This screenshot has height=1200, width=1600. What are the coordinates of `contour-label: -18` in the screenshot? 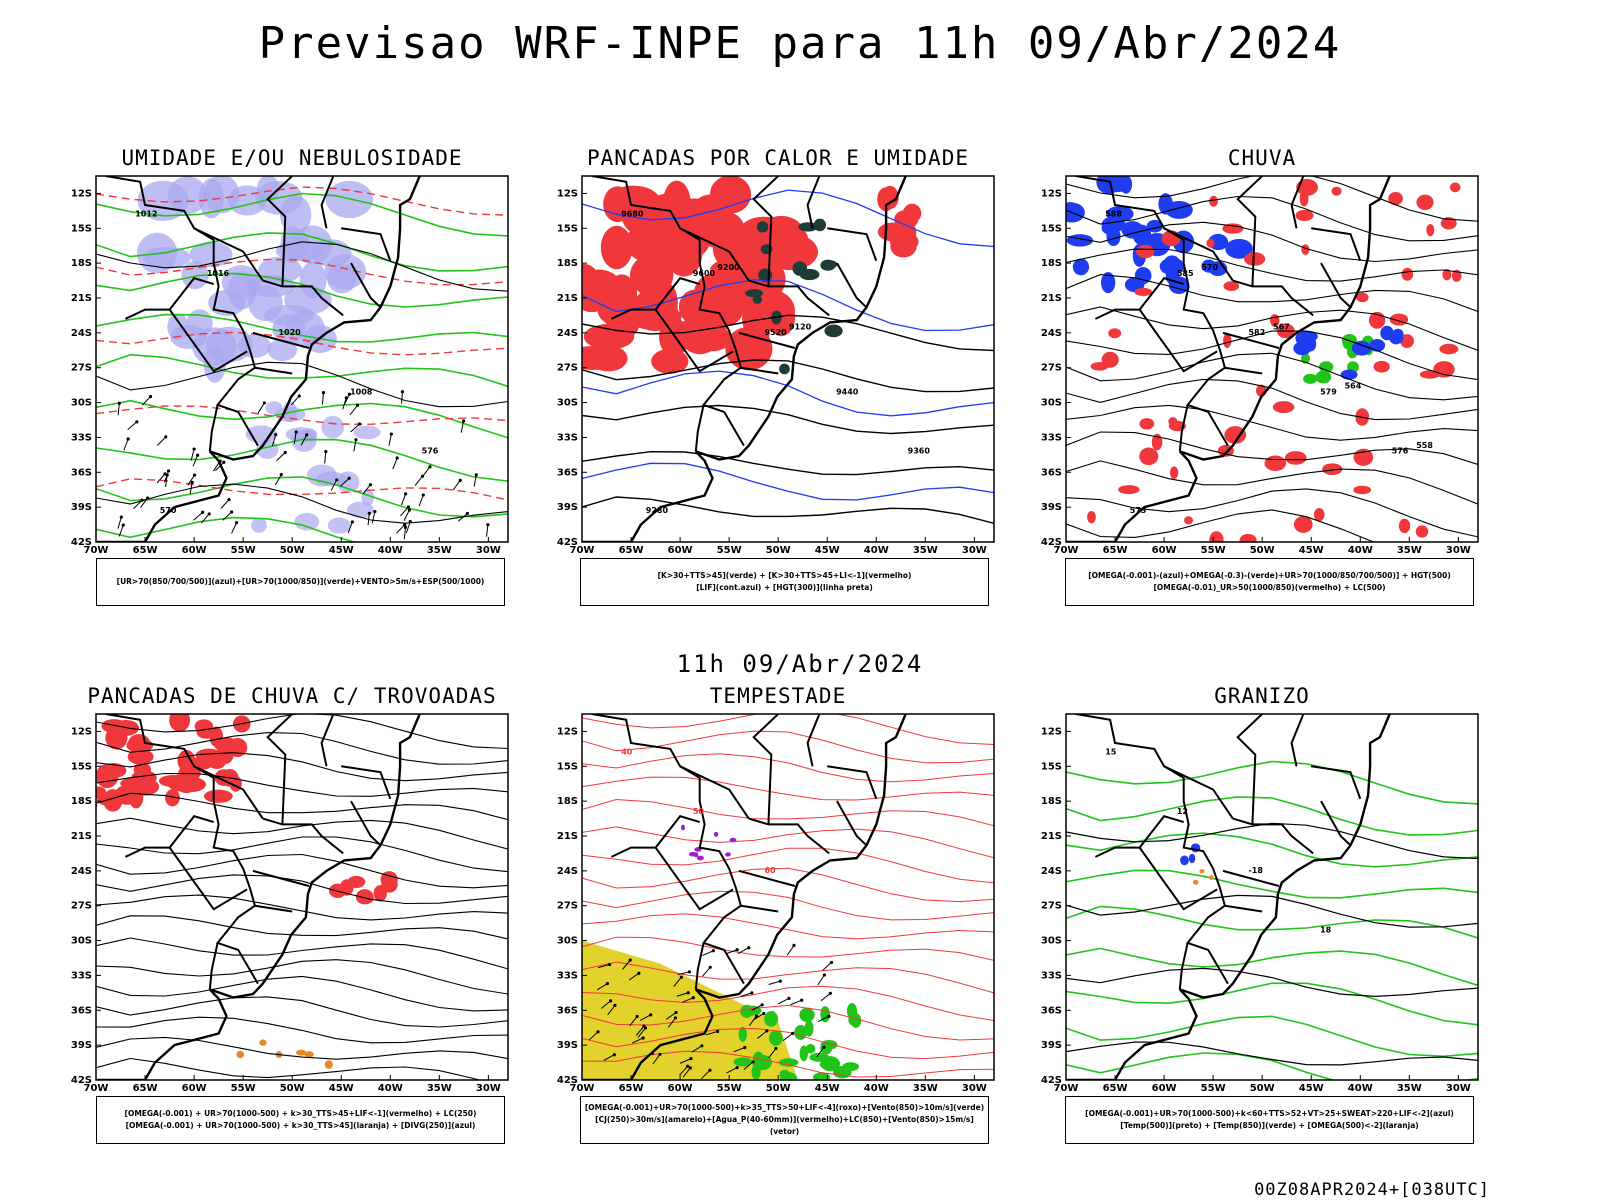 It's located at (1255, 870).